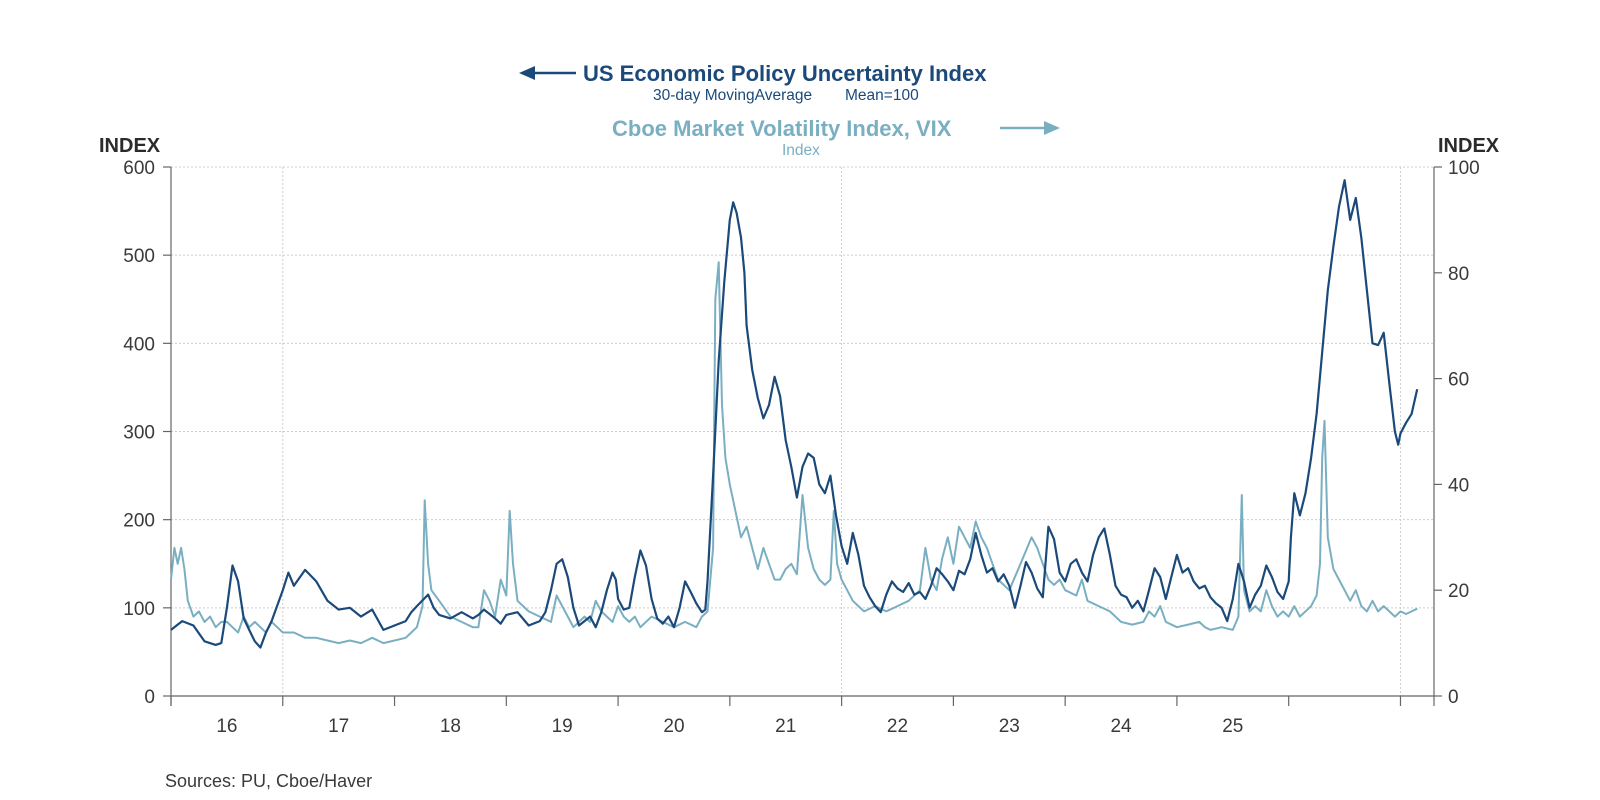  I want to click on left-tick-label: 500, so click(139, 256).